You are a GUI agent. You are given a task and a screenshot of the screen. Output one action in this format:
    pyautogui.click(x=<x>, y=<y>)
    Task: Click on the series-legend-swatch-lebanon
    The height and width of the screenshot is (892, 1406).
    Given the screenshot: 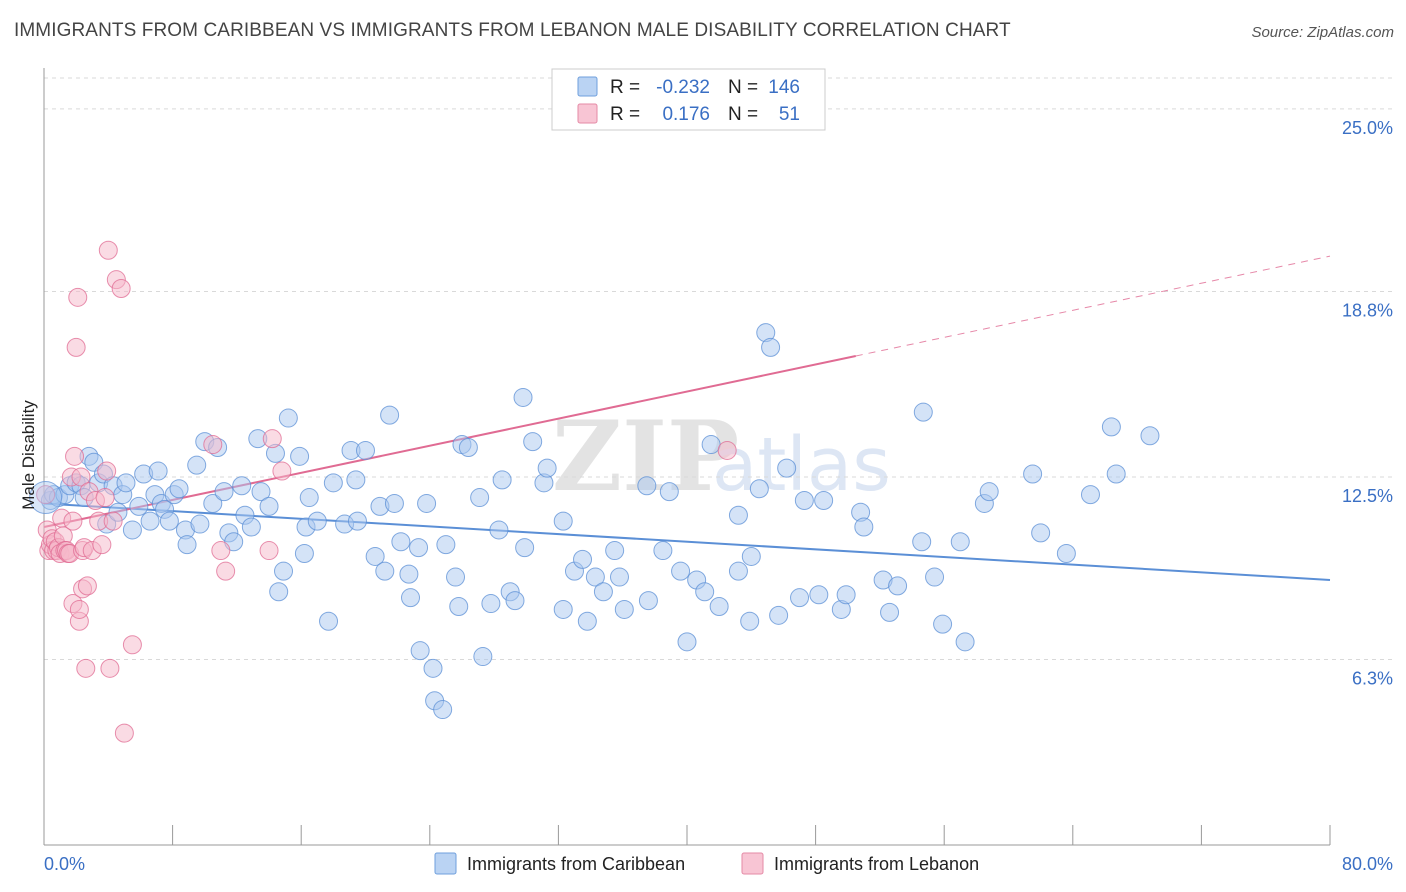 What is the action you would take?
    pyautogui.click(x=752, y=863)
    